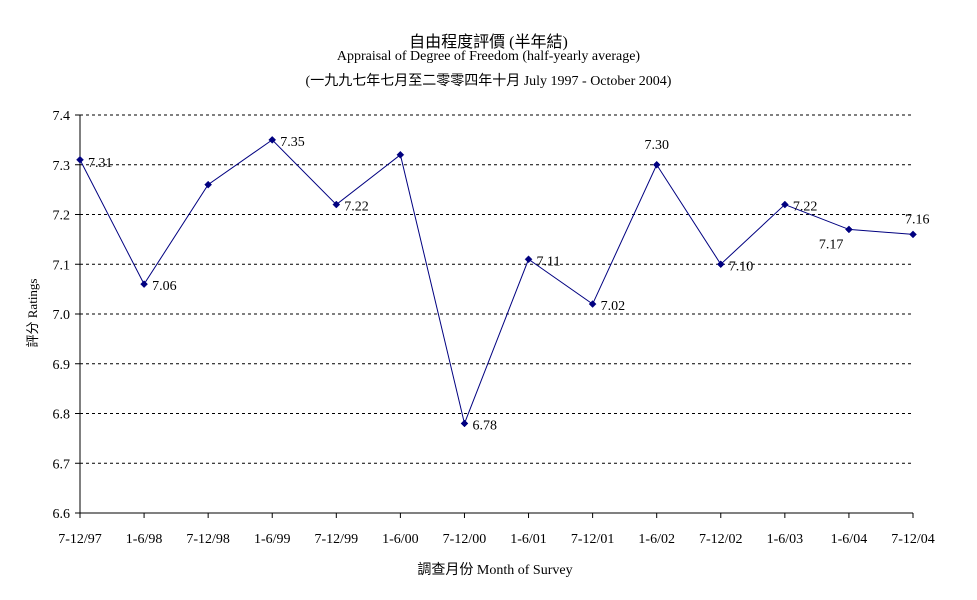 This screenshot has width=977, height=600. What do you see at coordinates (208, 539) in the screenshot?
I see `x-tick-label: 7-12/98` at bounding box center [208, 539].